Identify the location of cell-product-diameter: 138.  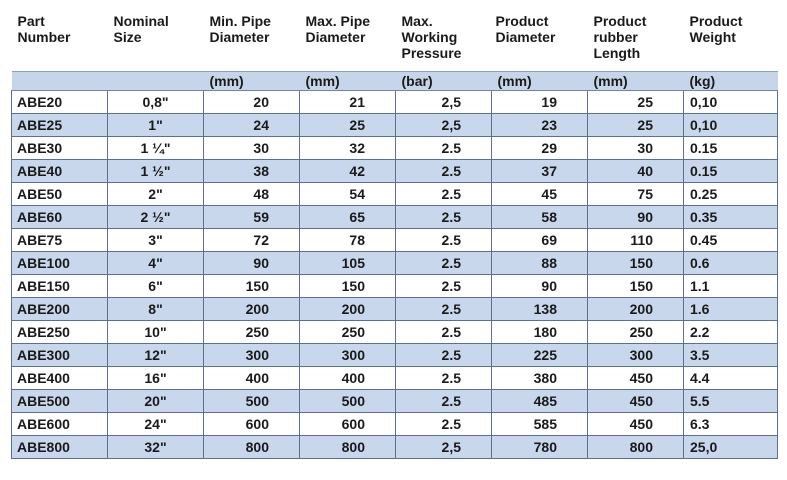
(539, 309).